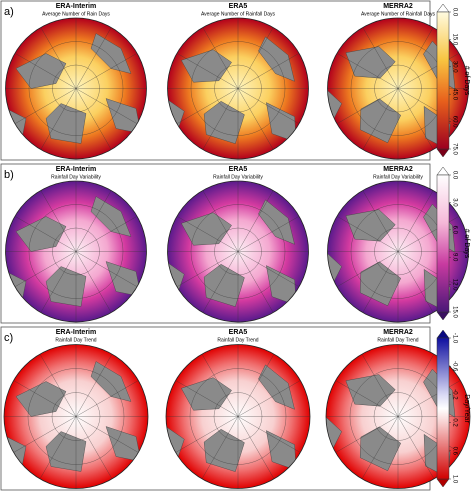 The height and width of the screenshot is (492, 474). What do you see at coordinates (454, 202) in the screenshot?
I see `colorbar-tick-label: 3.0` at bounding box center [454, 202].